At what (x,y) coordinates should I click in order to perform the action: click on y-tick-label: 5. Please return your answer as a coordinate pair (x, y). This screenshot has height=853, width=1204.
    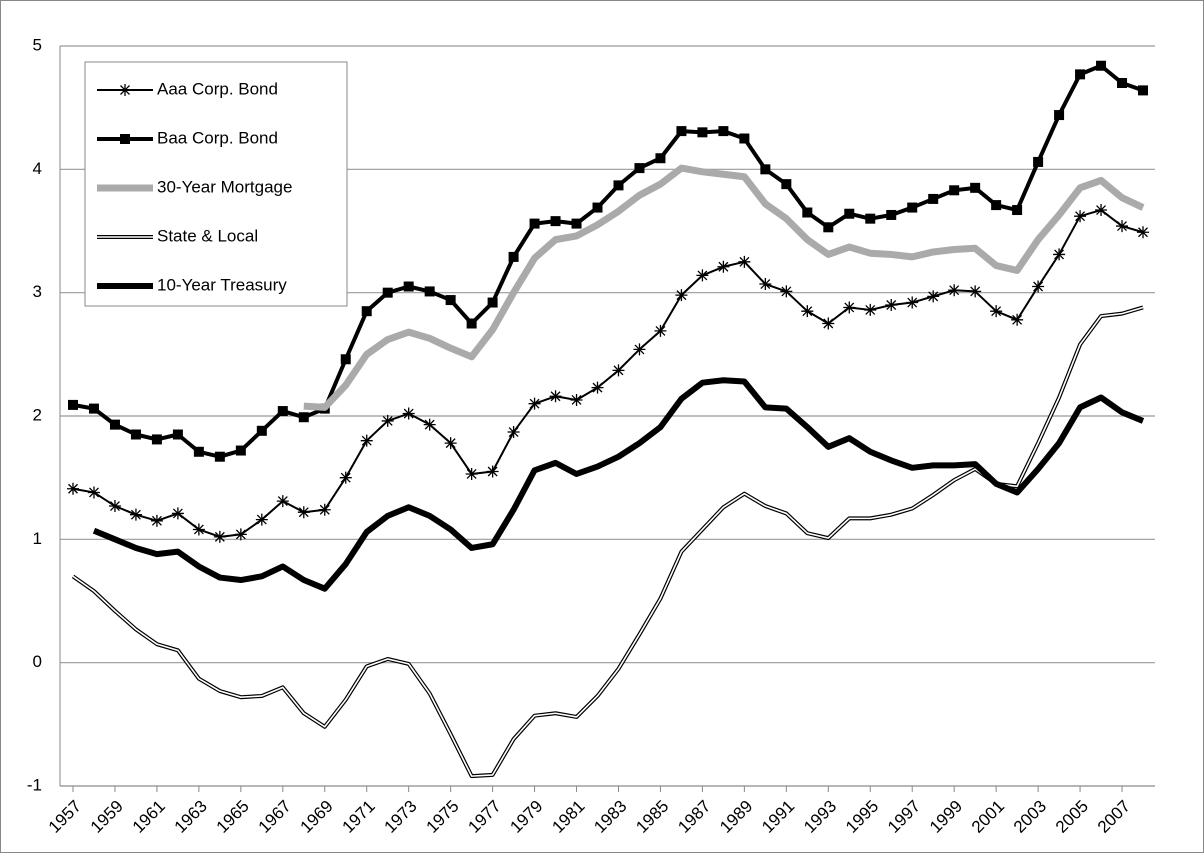
    Looking at the image, I should click on (37, 44).